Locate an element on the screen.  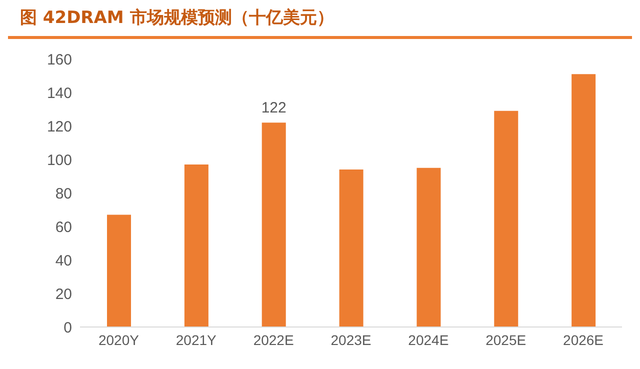
y-tick-label: 80 is located at coordinates (63, 193).